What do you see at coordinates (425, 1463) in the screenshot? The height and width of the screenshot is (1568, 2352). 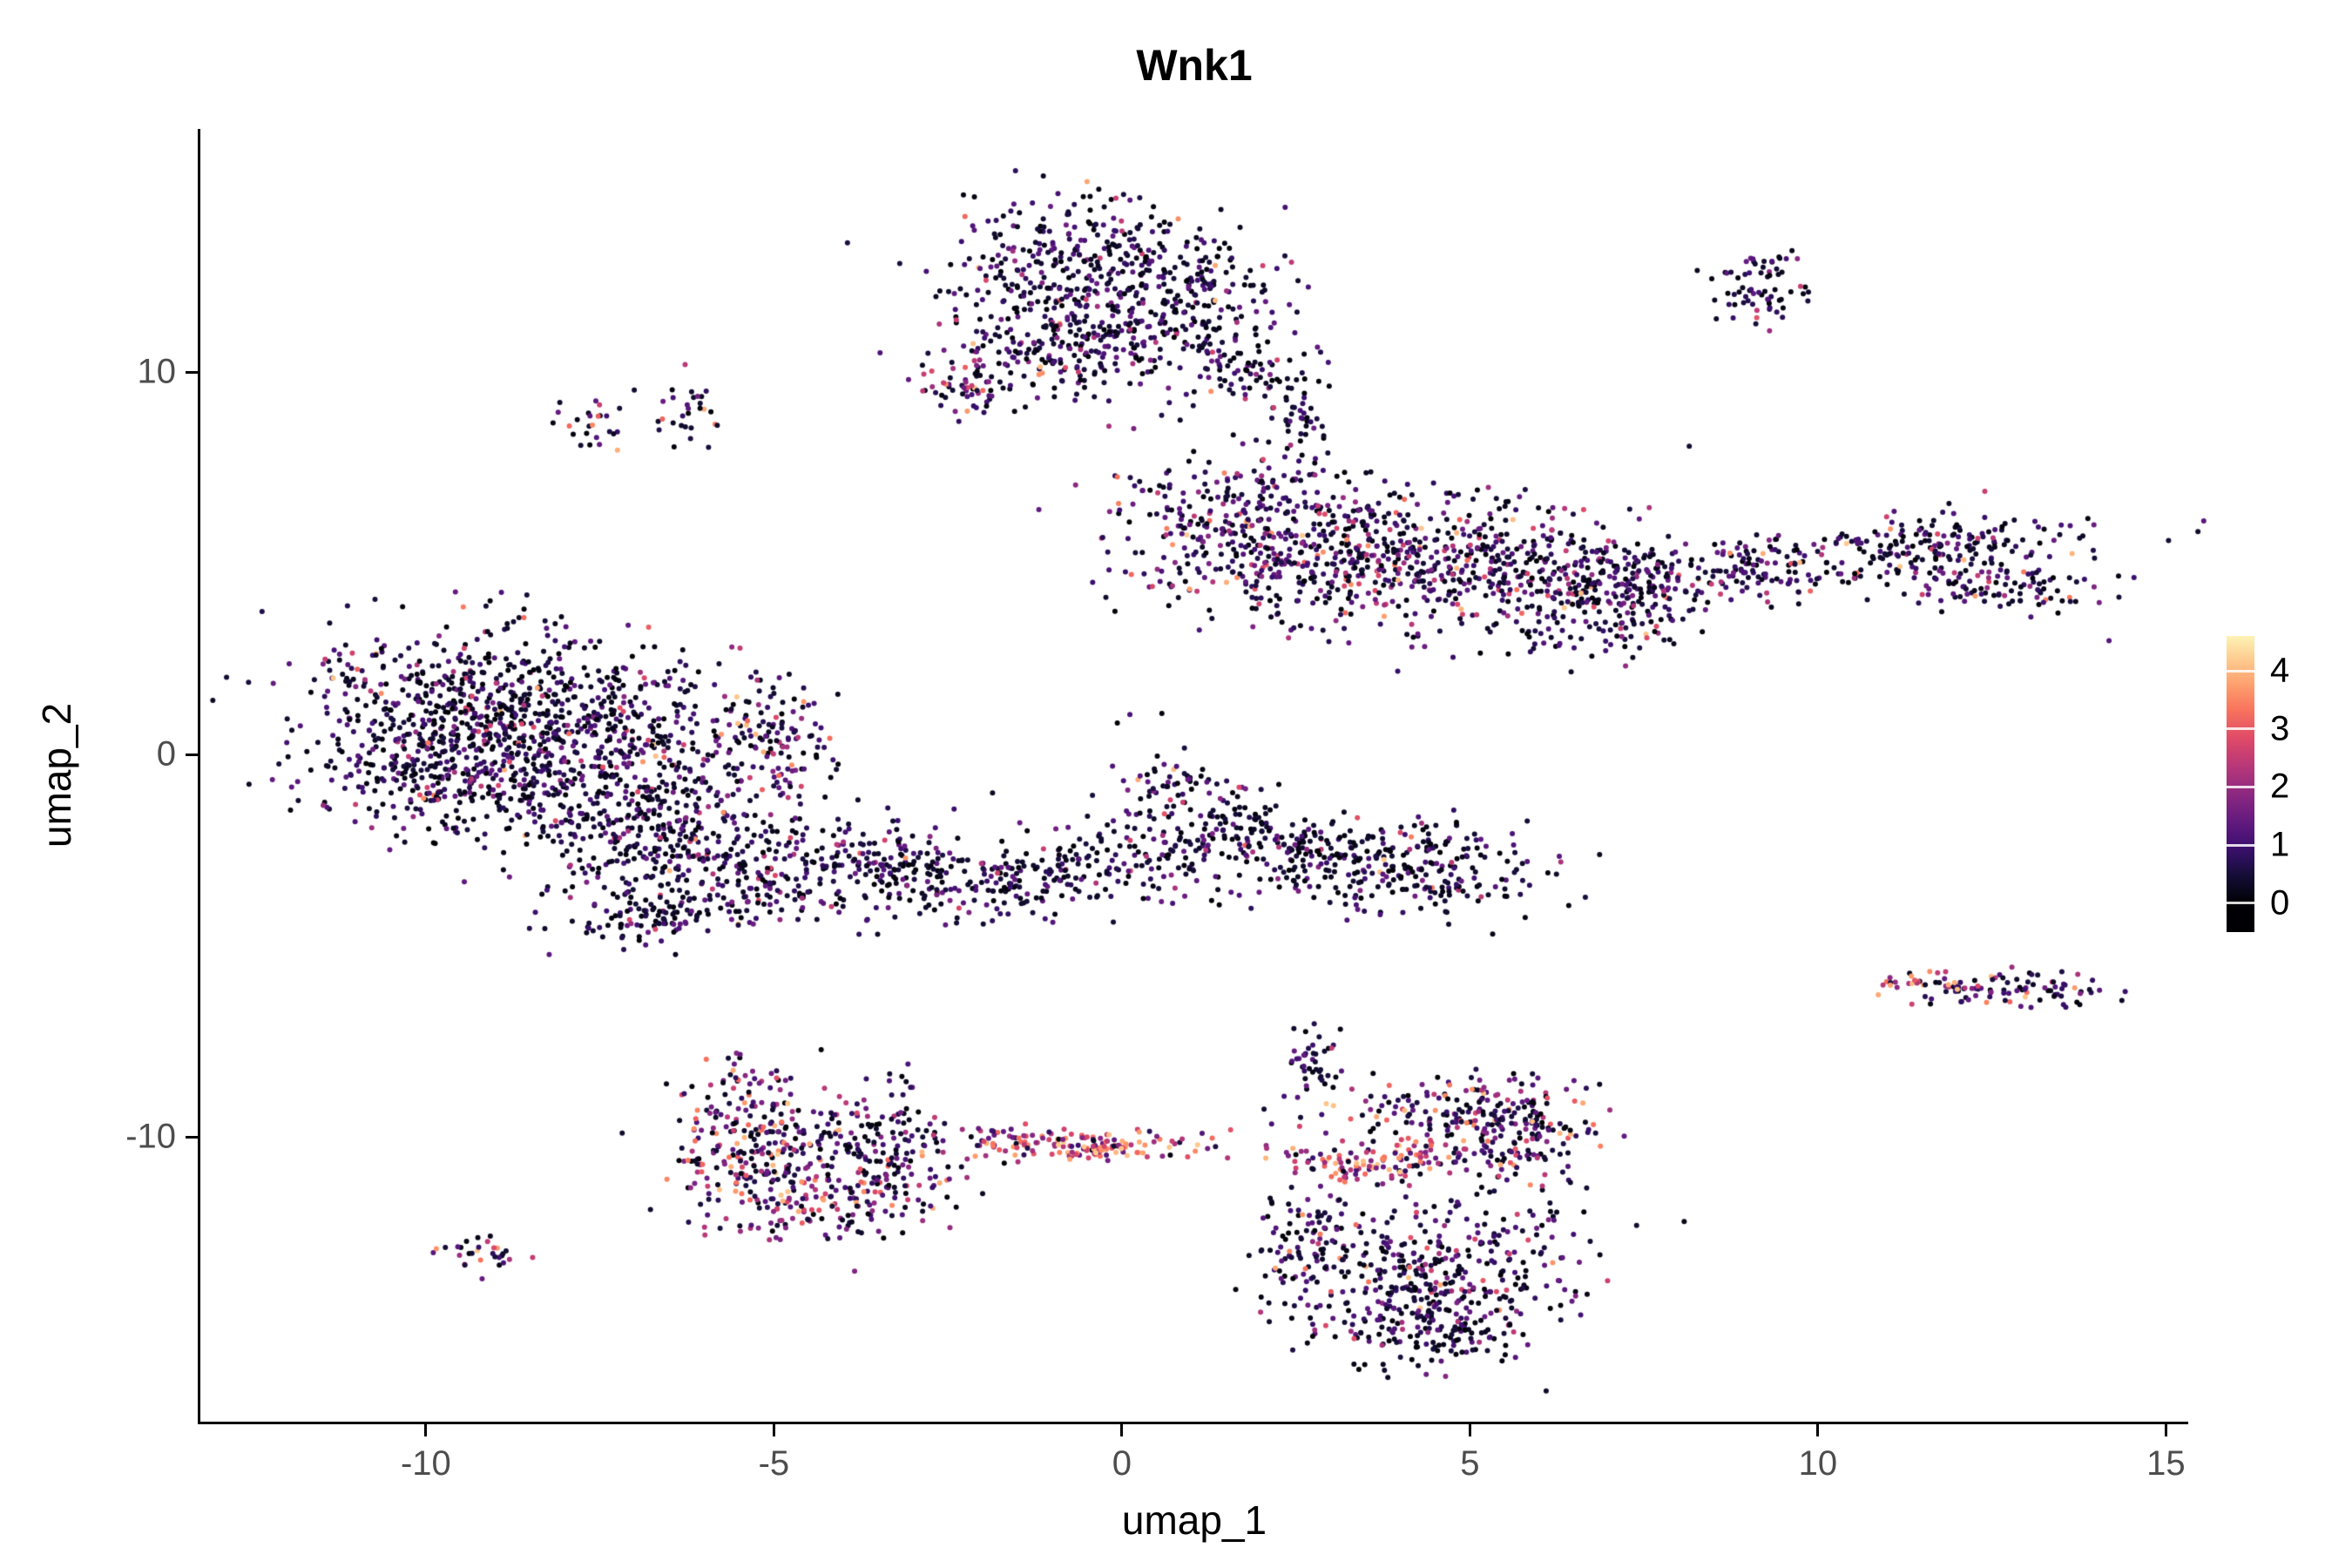 I see `x-tick-label: -10` at bounding box center [425, 1463].